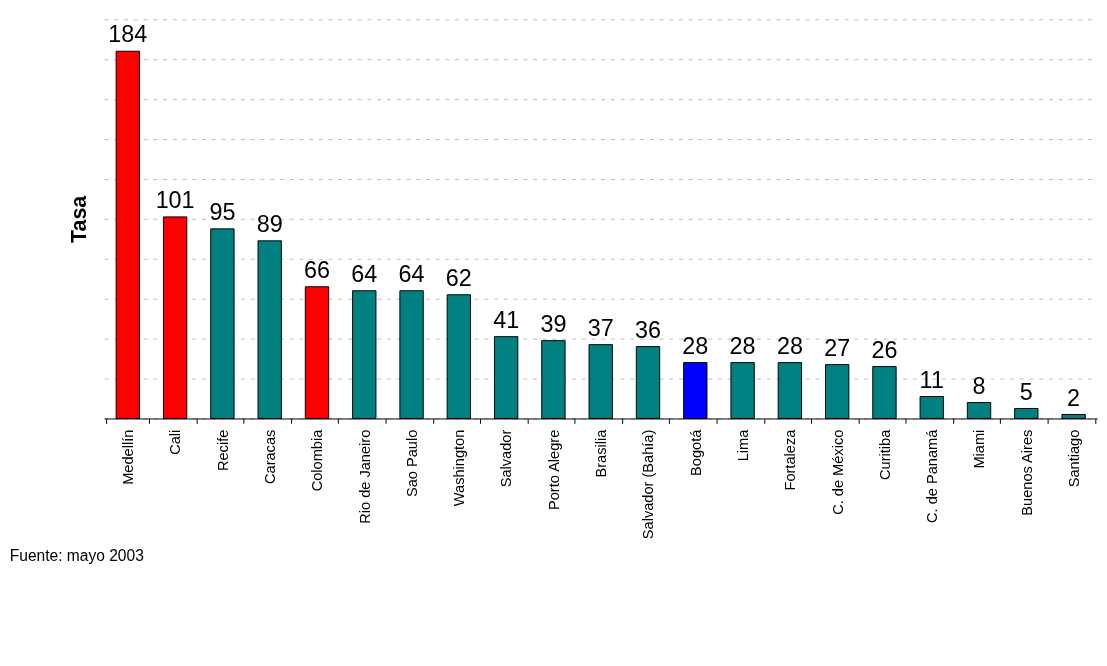  I want to click on x-tick-label: Fortaleza, so click(790, 459).